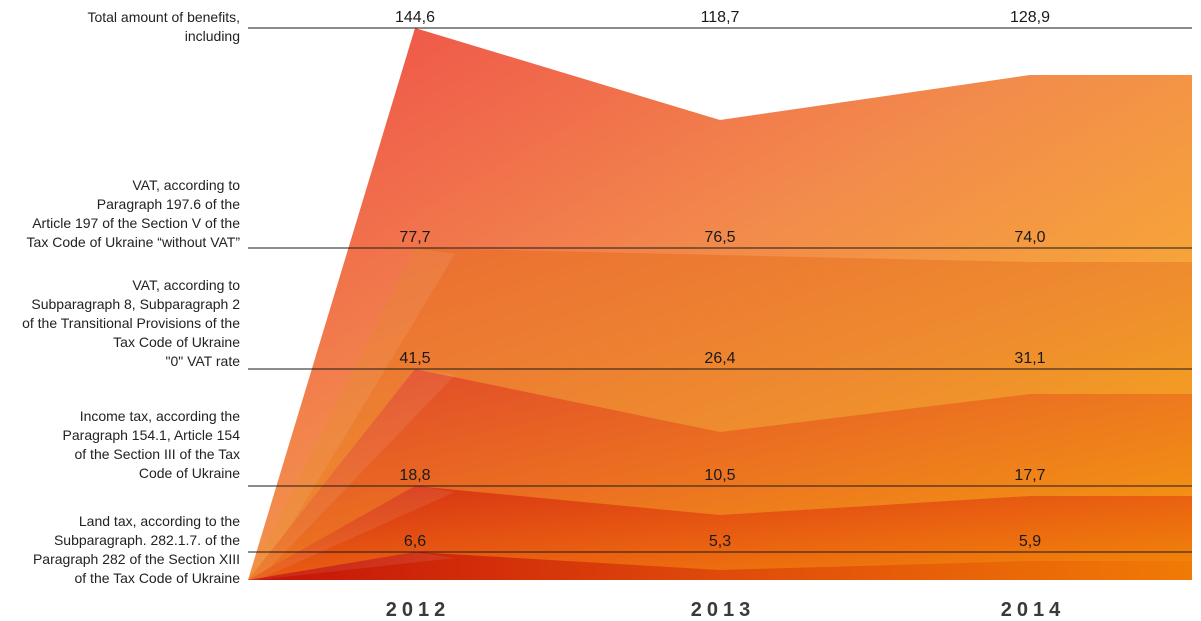  I want to click on value-label: 76,5, so click(719, 237).